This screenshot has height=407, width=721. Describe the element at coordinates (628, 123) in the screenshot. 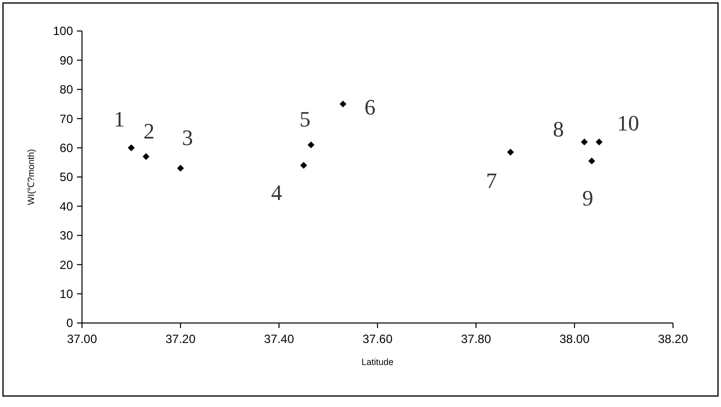

I see `annotation: 10` at that location.